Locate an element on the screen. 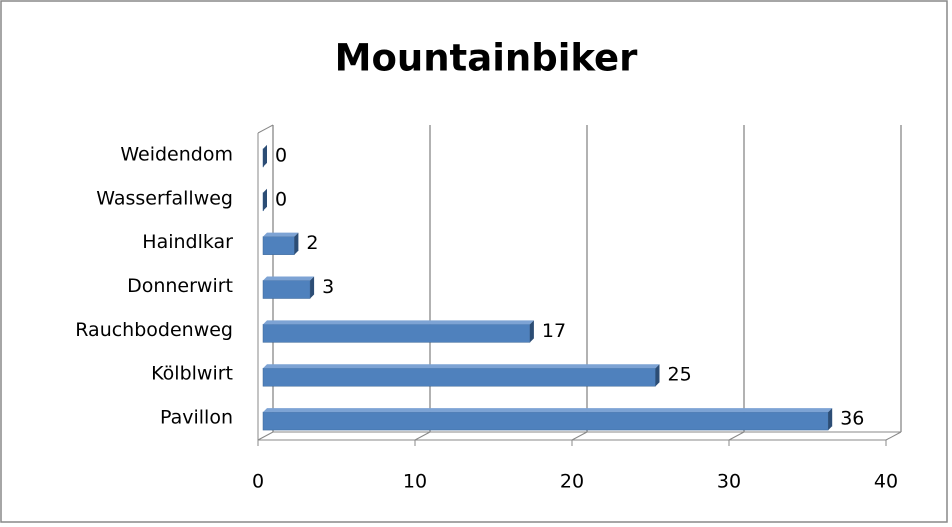  x-tick-label: 40 is located at coordinates (886, 482).